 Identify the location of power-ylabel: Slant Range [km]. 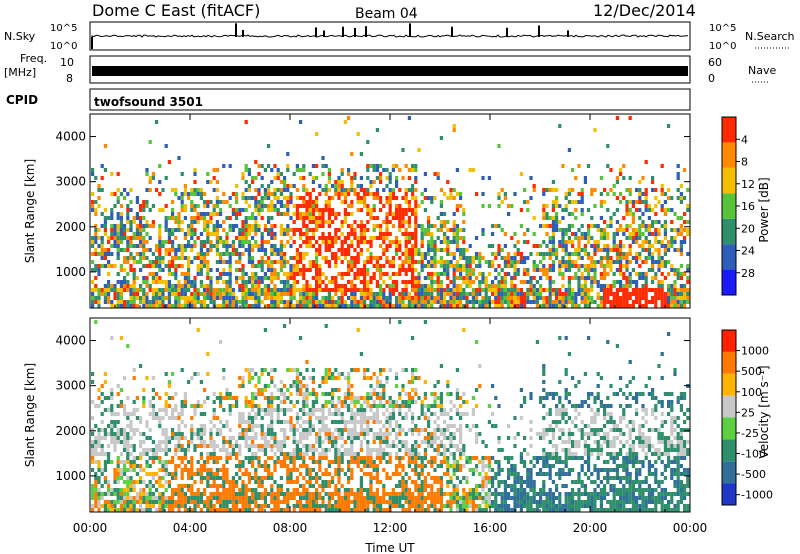
(30, 211).